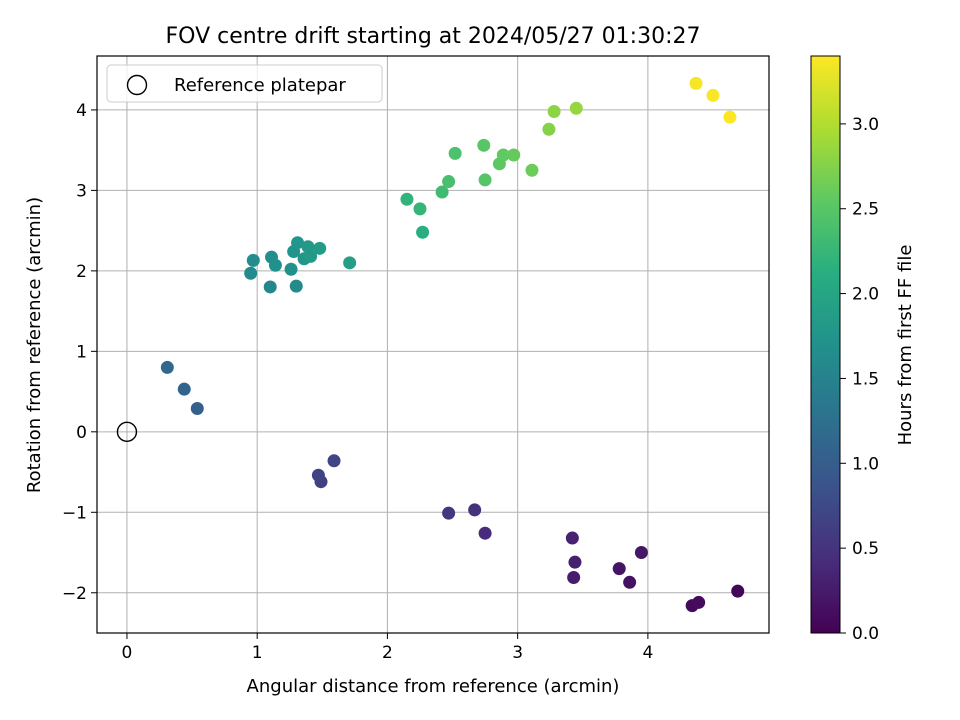 Image resolution: width=960 pixels, height=720 pixels. I want to click on y-axis-label: Rotation from reference (arcmin), so click(34, 345).